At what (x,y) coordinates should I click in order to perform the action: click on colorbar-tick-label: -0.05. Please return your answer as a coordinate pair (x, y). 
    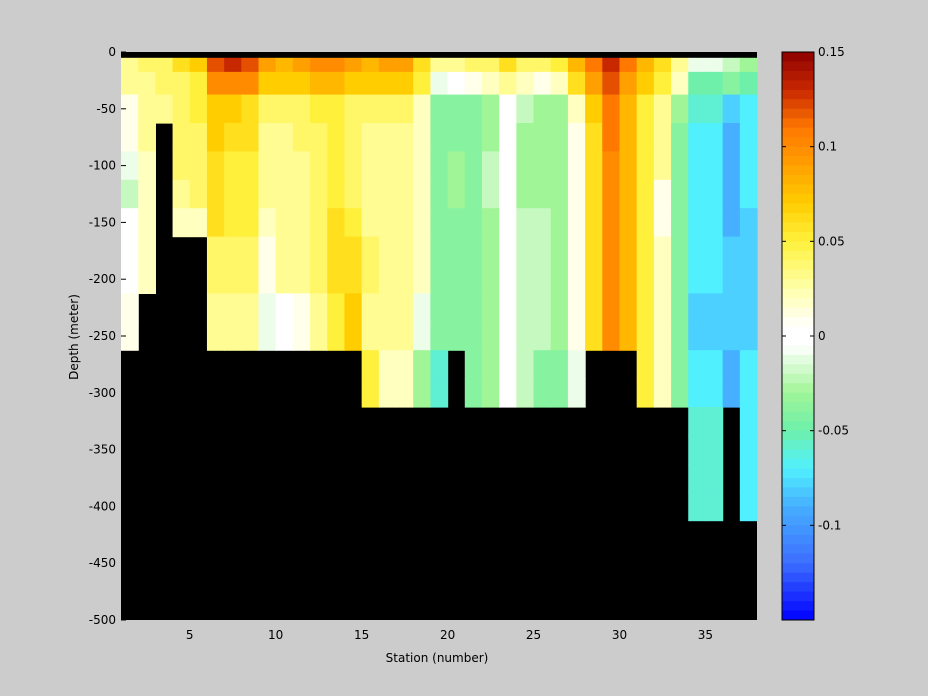
    Looking at the image, I should click on (833, 431).